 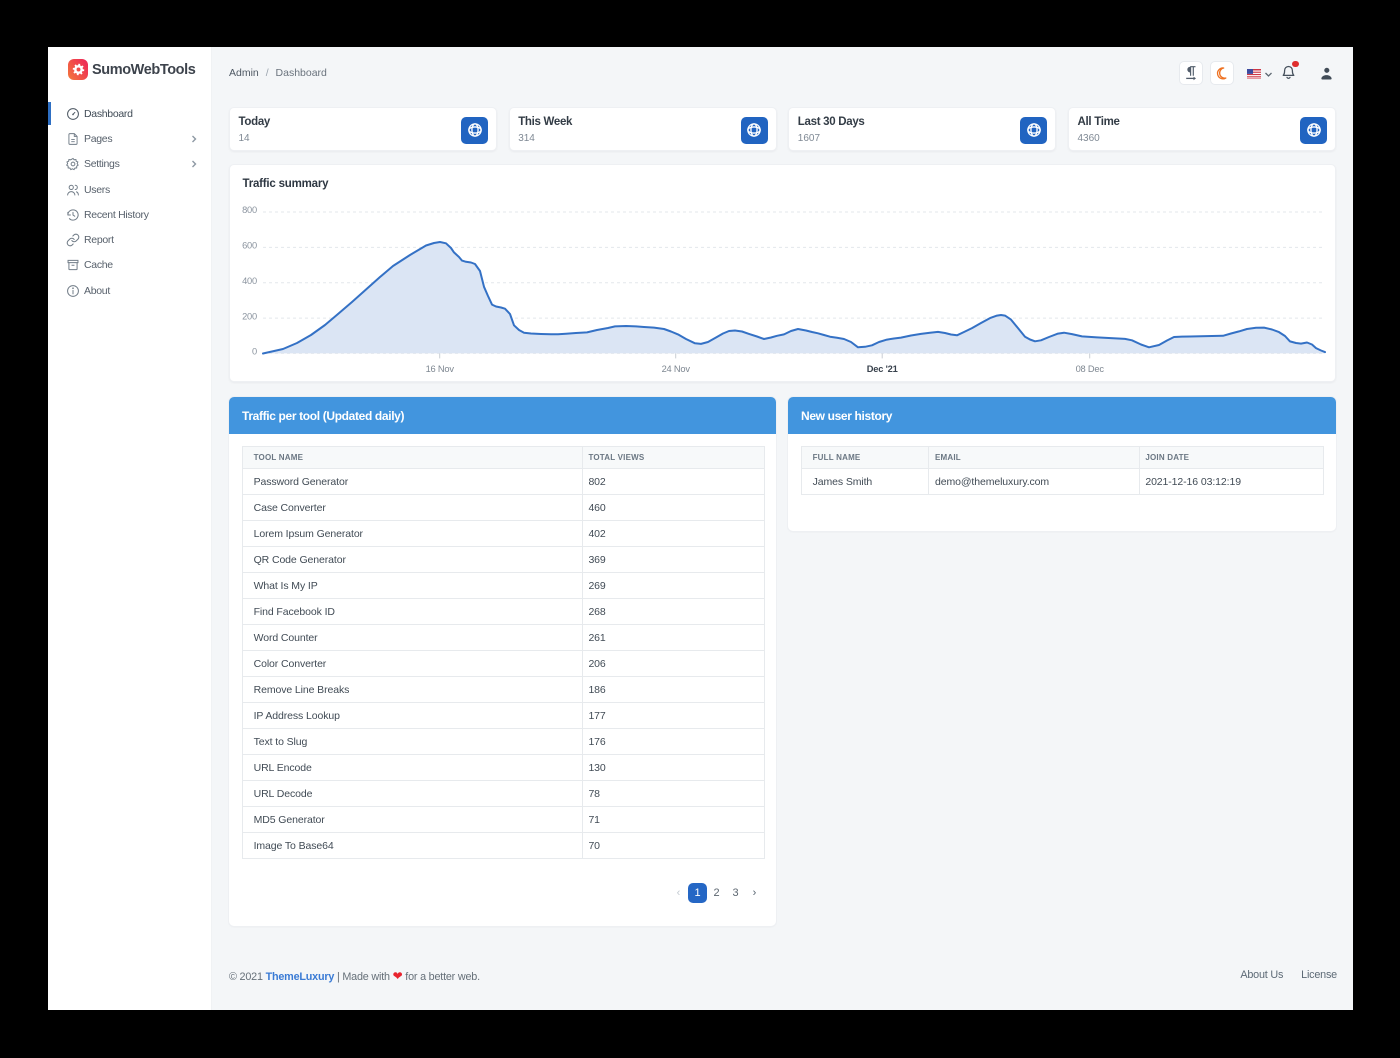 I want to click on svg-text: 400, so click(x=249, y=281).